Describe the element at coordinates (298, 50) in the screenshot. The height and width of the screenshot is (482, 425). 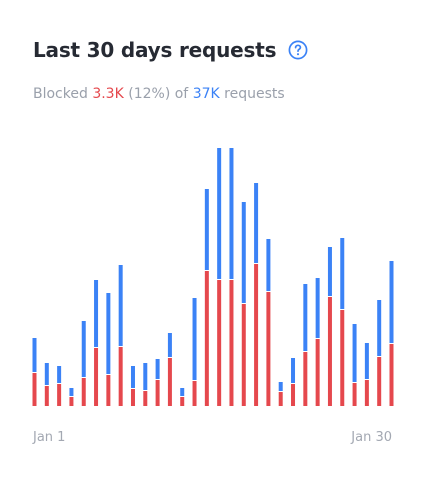
I see `question-circle-icon` at that location.